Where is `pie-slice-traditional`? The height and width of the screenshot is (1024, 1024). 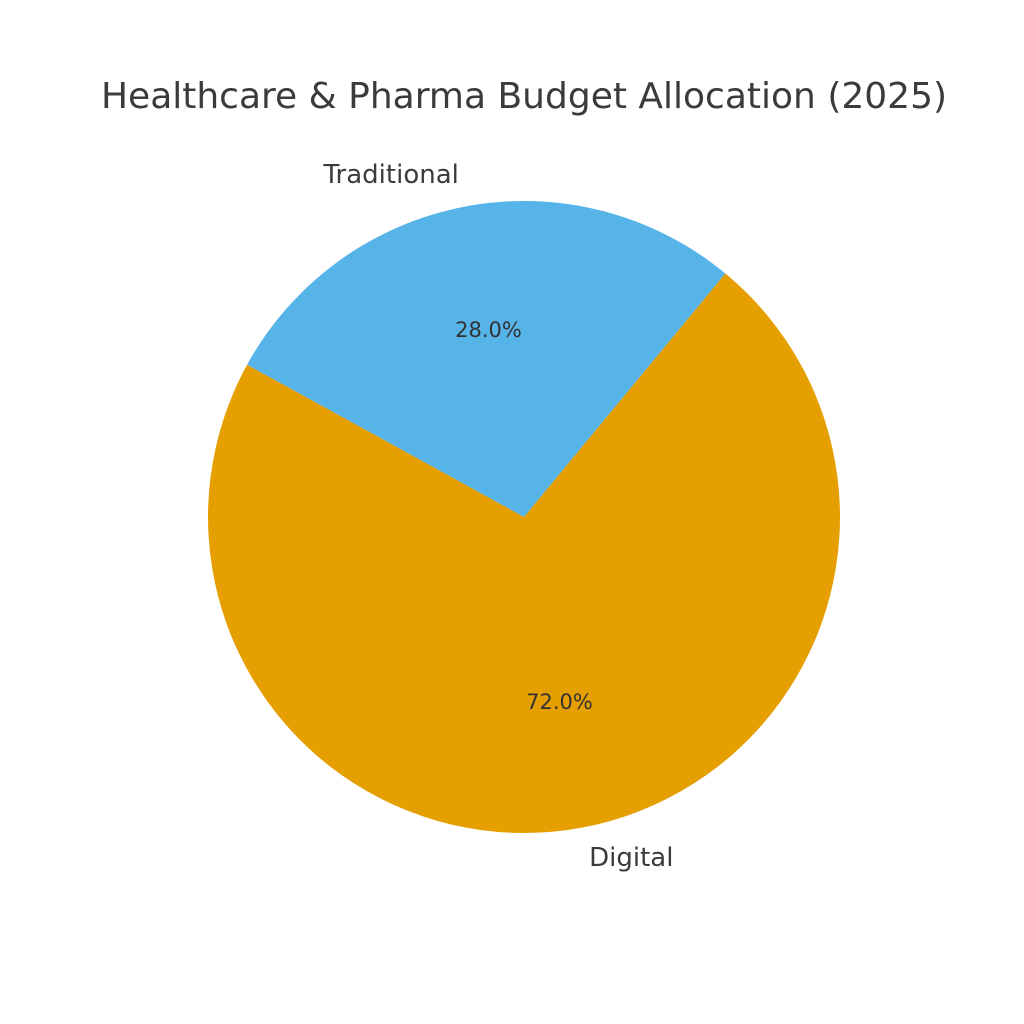
pie-slice-traditional is located at coordinates (486, 359).